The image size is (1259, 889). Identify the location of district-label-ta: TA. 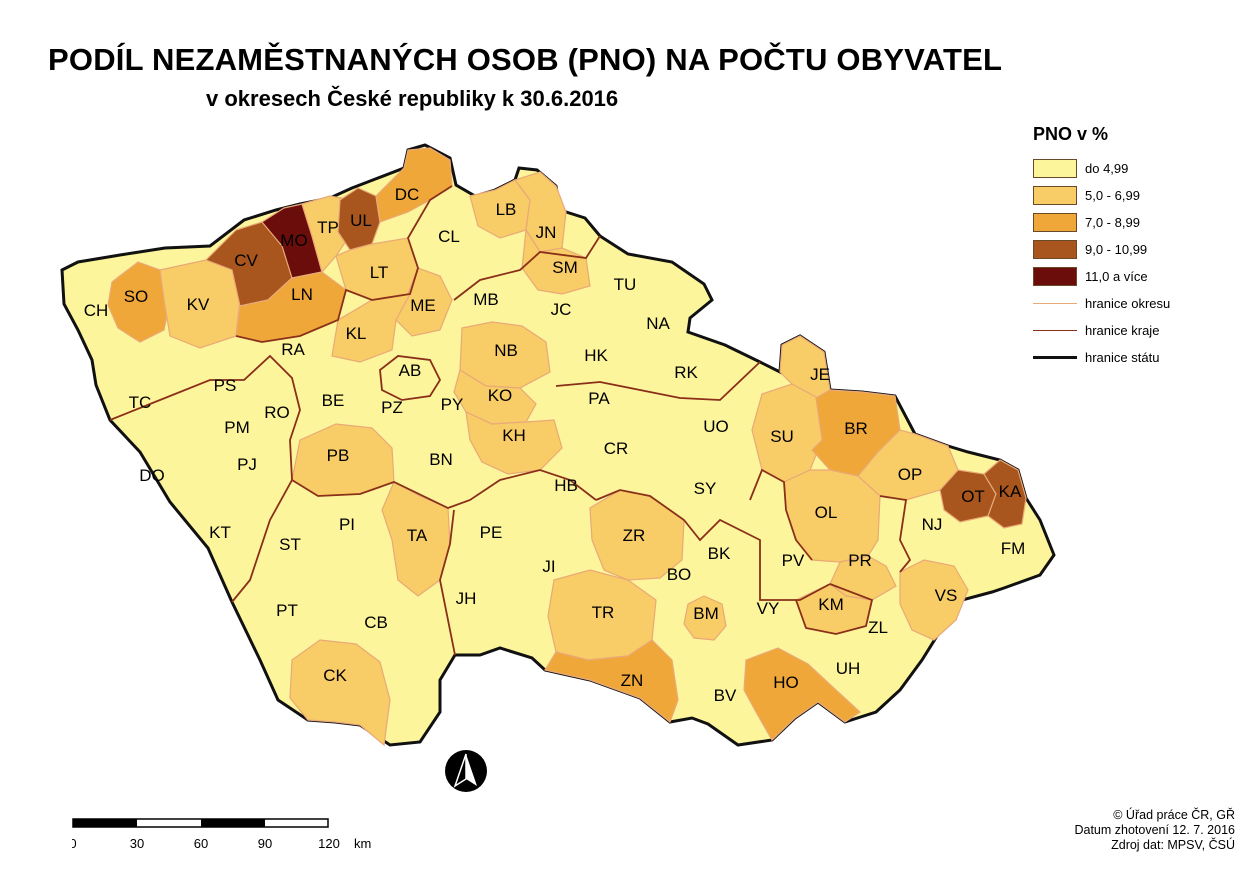
(417, 535).